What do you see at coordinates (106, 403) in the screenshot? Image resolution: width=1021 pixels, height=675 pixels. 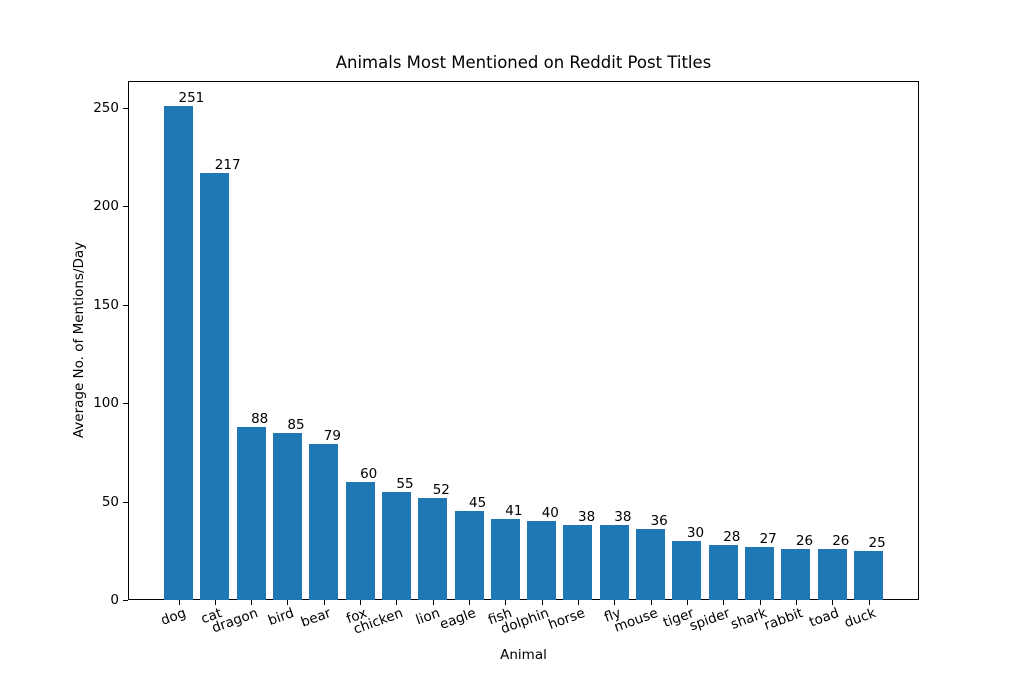 I see `y-tick-label: 100` at bounding box center [106, 403].